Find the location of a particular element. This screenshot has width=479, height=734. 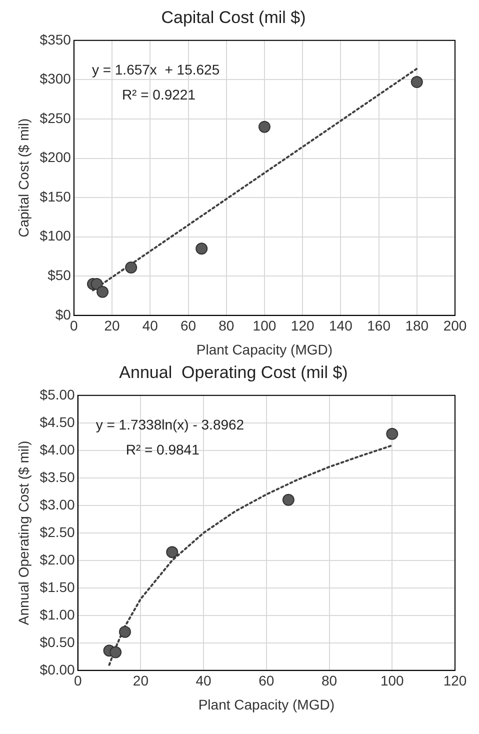

y-tick-label: $3.00 is located at coordinates (58, 504).